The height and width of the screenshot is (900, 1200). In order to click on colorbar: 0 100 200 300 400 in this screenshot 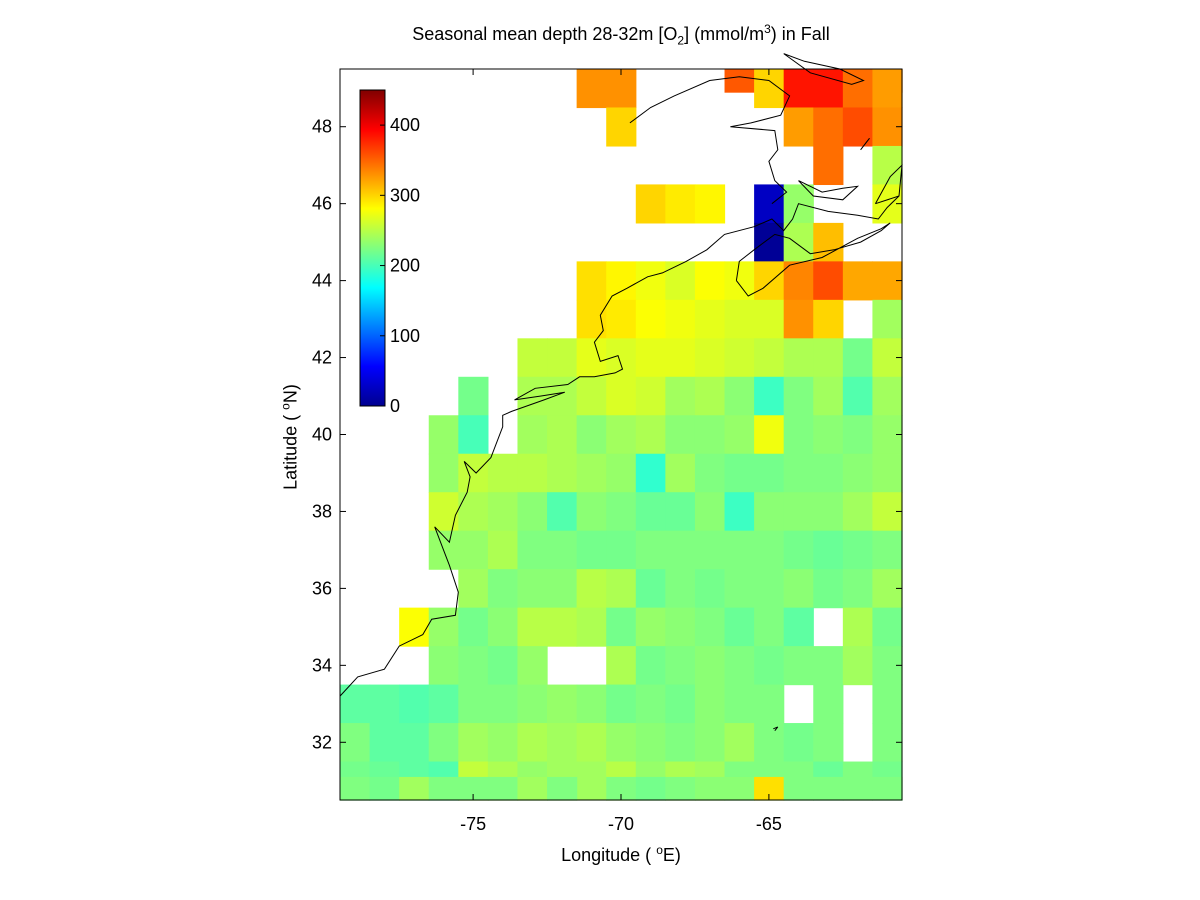, I will do `click(389, 252)`.